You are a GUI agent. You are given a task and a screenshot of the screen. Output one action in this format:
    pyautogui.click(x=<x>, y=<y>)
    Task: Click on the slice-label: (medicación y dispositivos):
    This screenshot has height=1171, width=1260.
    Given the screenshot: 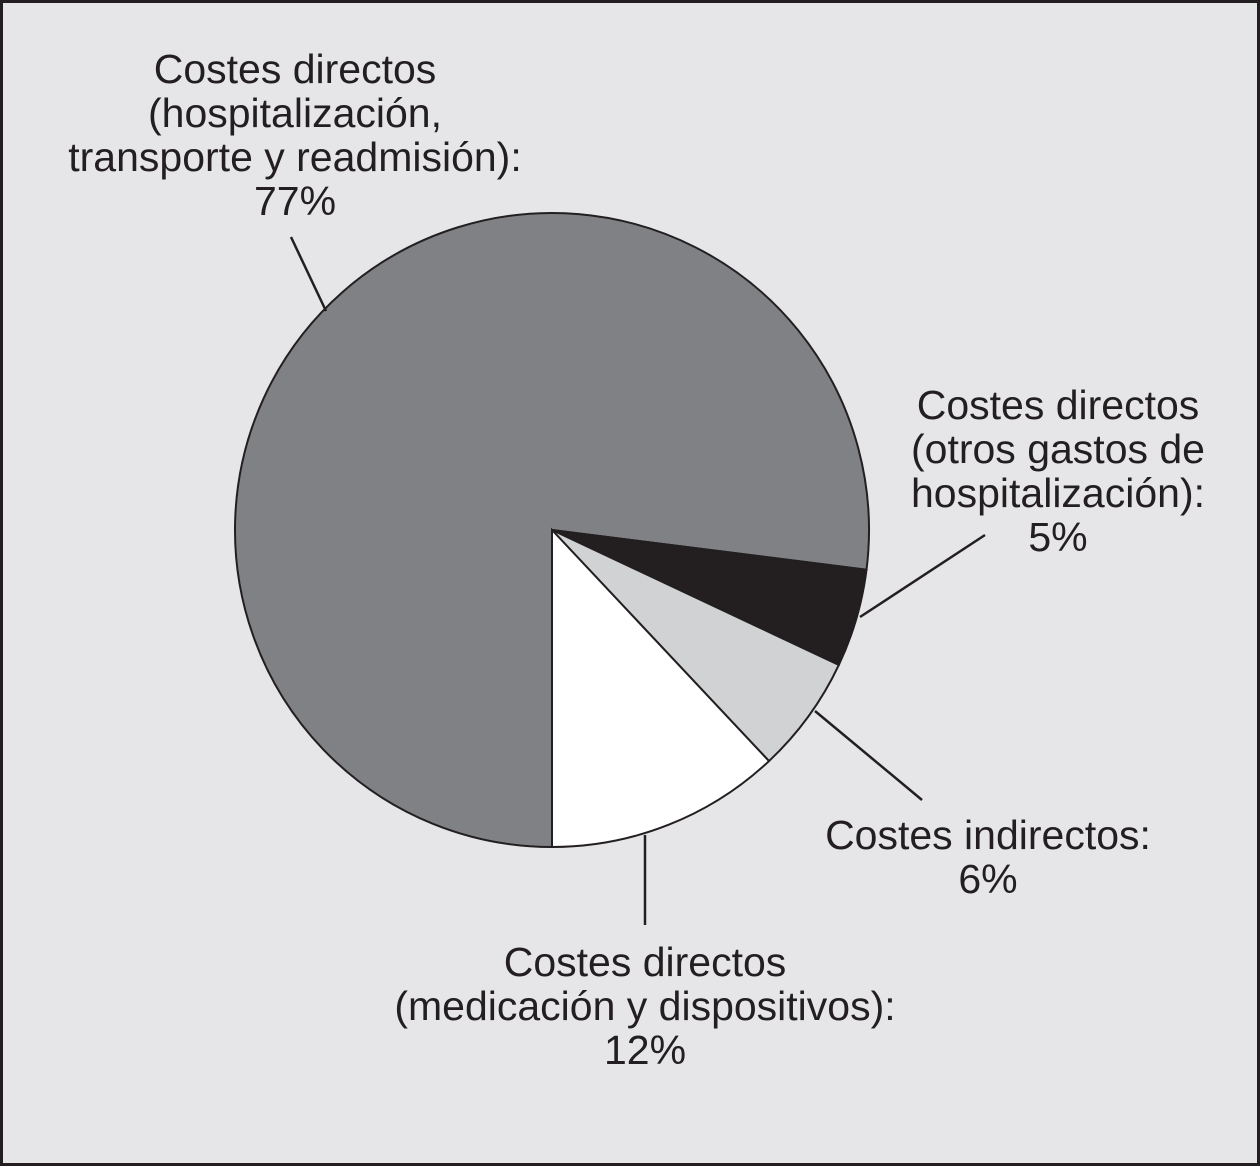 What is the action you would take?
    pyautogui.click(x=644, y=1006)
    